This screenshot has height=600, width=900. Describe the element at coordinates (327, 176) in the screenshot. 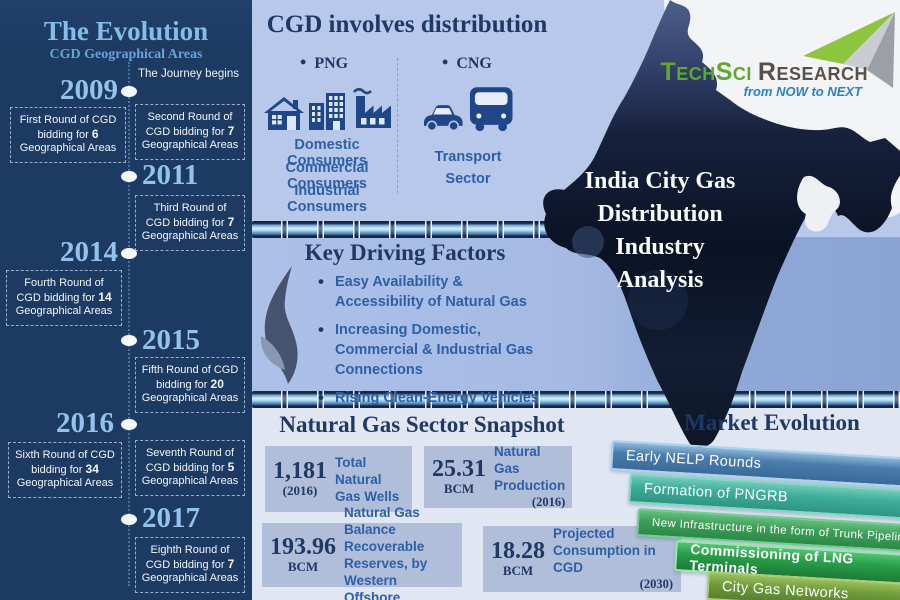

I see `png-consumer-label: Commercial Consumers` at that location.